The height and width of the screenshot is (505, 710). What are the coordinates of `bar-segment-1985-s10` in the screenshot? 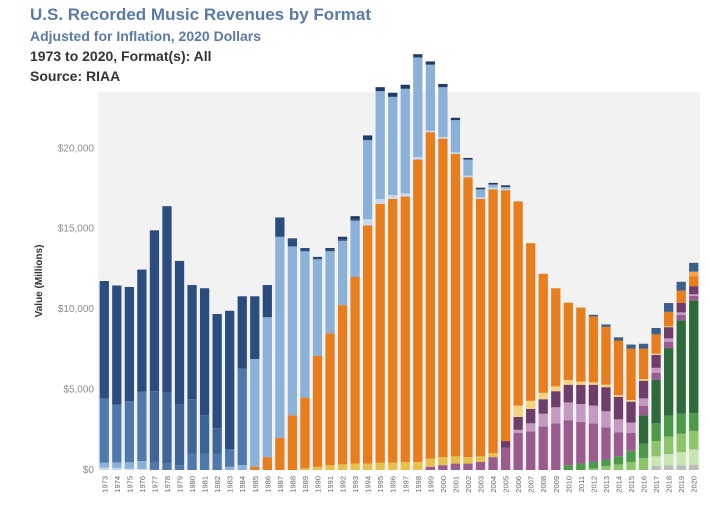 It's located at (255, 468).